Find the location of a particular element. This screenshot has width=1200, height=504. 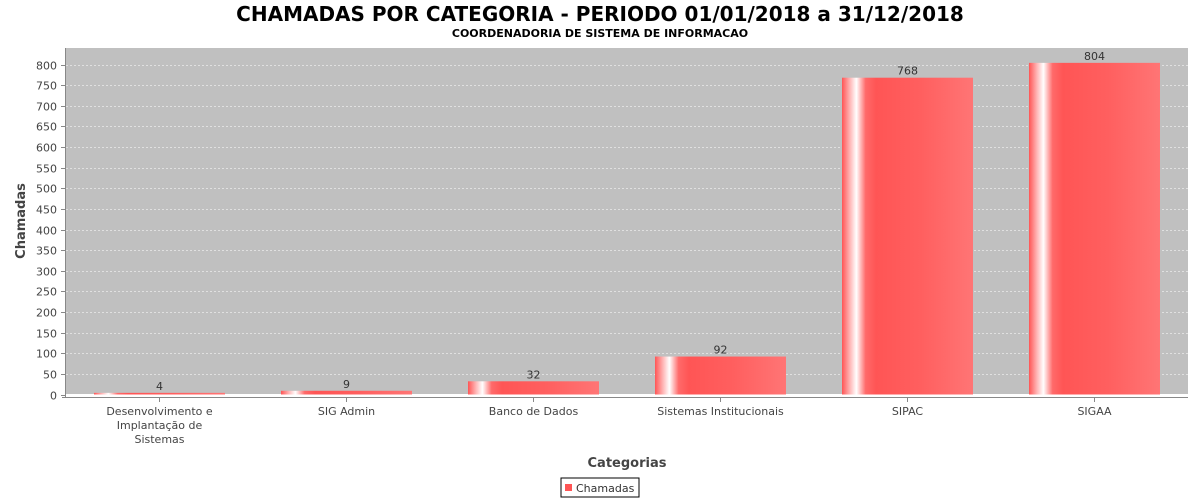

x-category-label: SIG Admin is located at coordinates (346, 411).